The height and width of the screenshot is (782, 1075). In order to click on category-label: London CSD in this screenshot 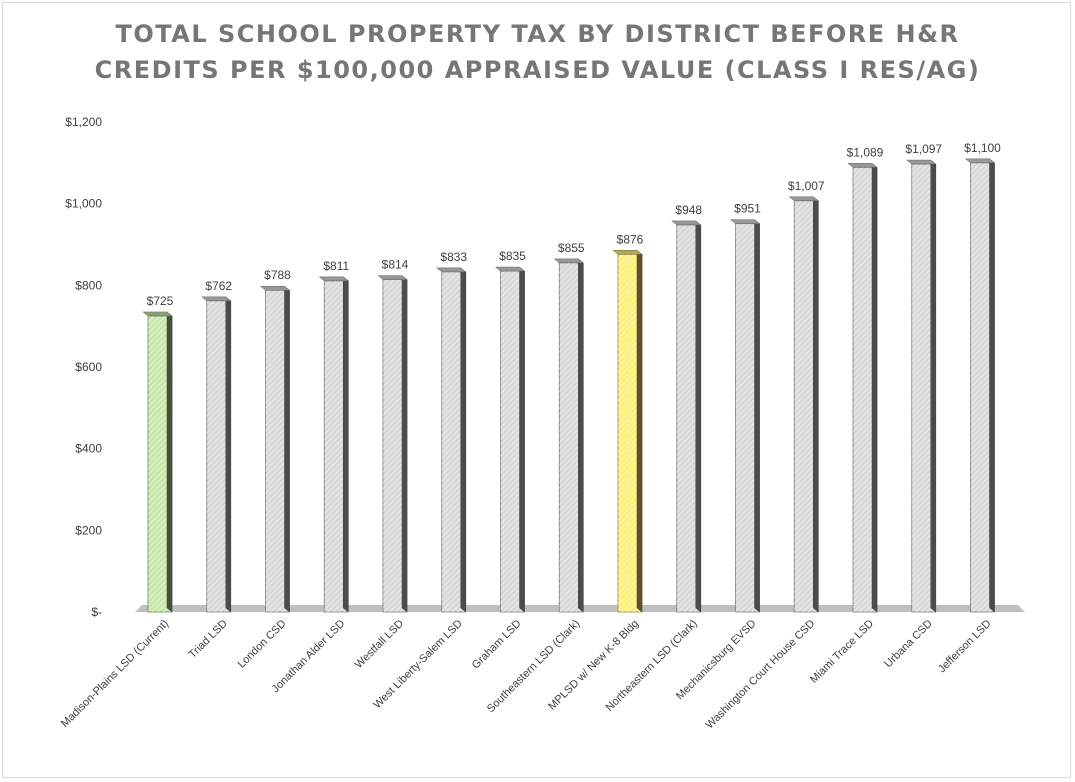, I will do `click(262, 644)`.